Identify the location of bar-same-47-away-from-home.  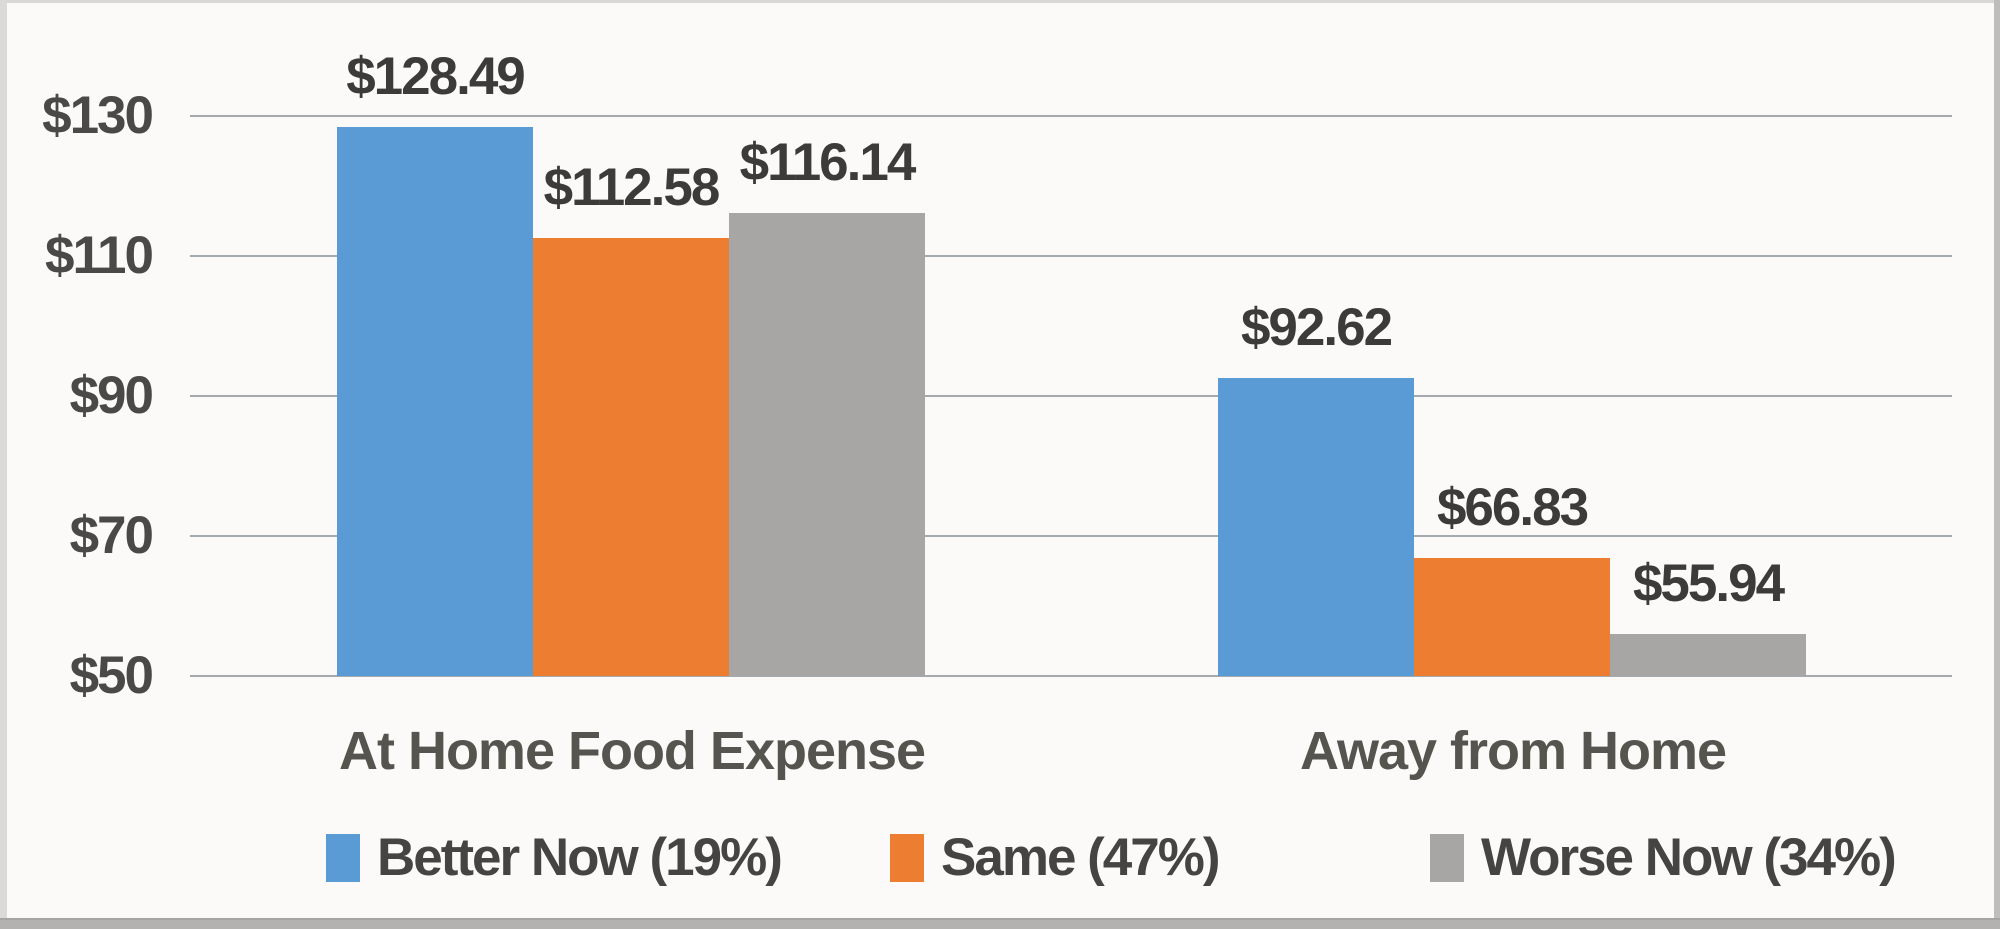
(1512, 617).